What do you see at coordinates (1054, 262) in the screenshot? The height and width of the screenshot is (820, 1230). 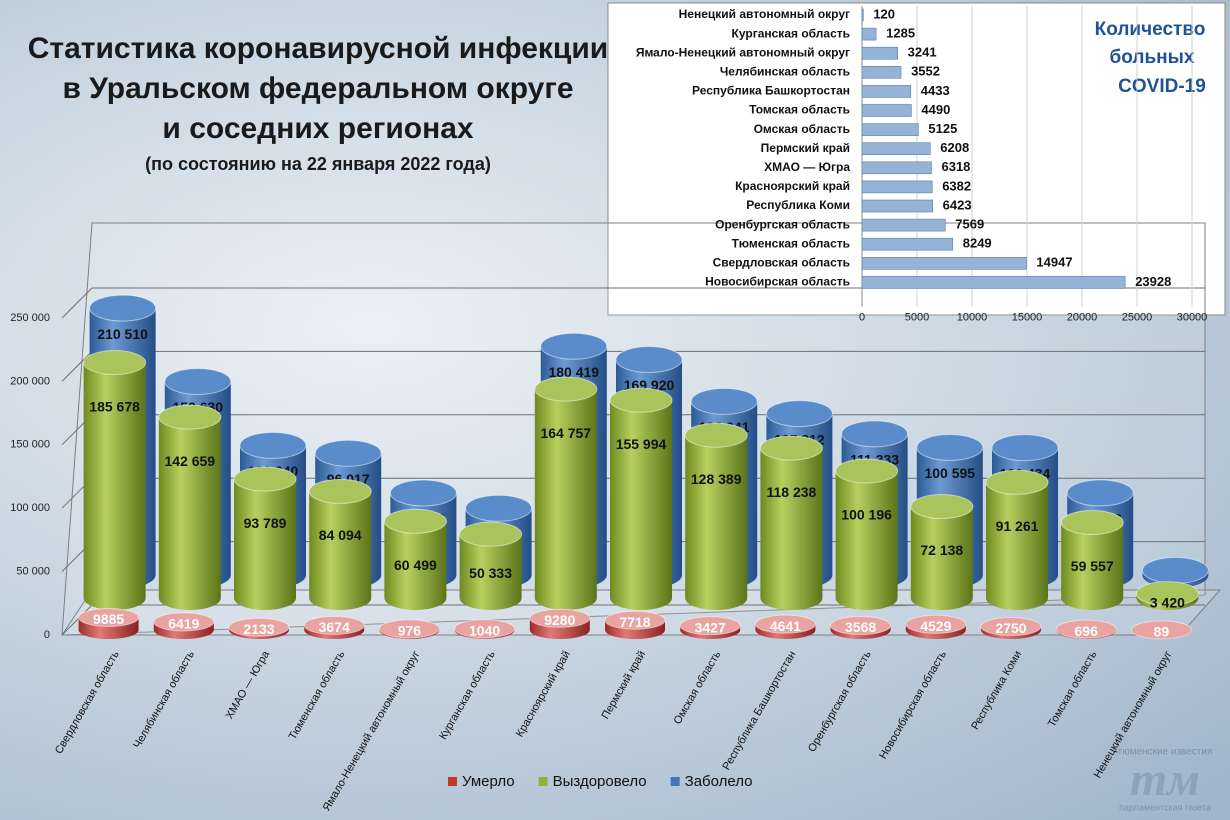 I see `value-label: 14947` at bounding box center [1054, 262].